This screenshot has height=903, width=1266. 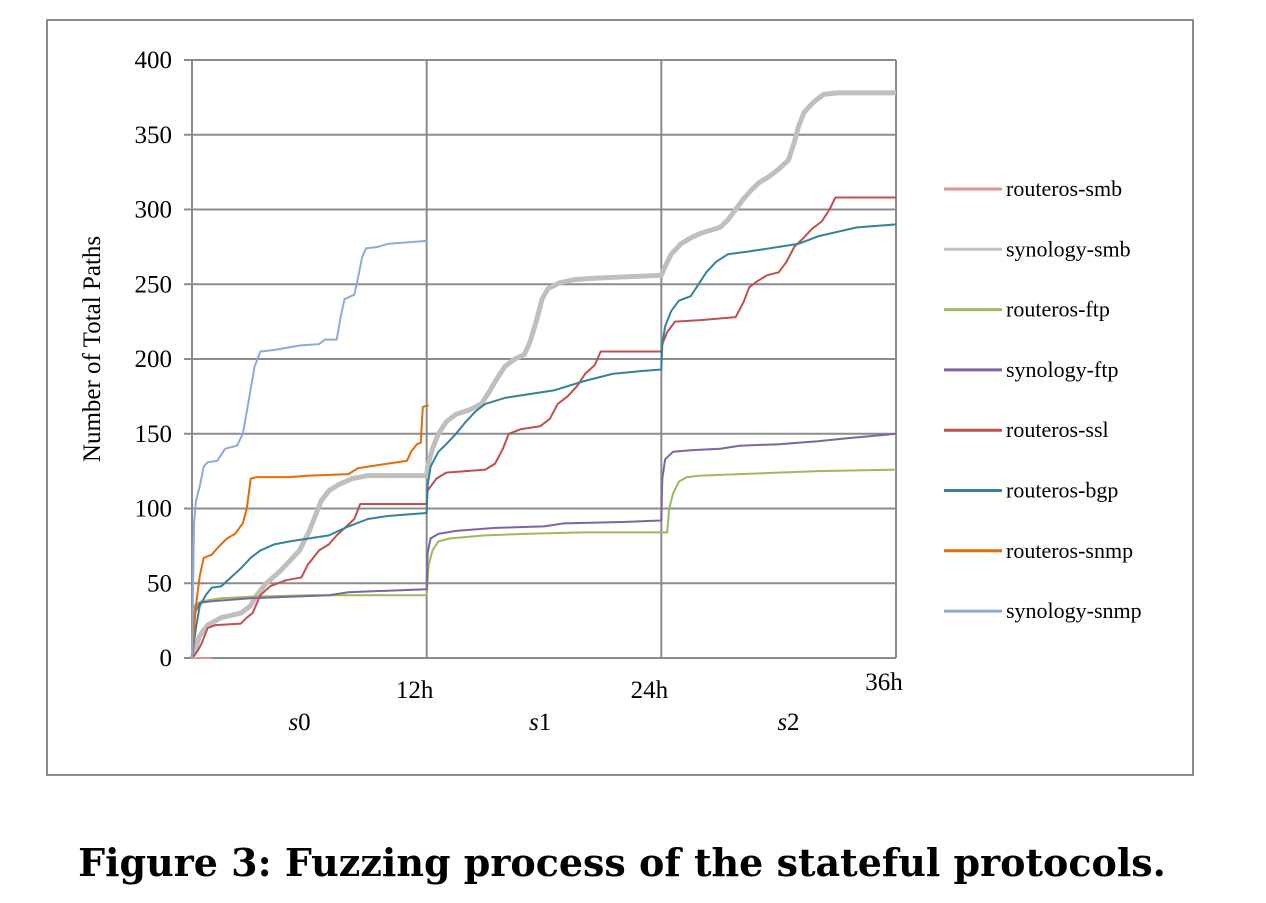 I want to click on legend-label-routeros-bgp: routeros-bgp, so click(x=1062, y=490).